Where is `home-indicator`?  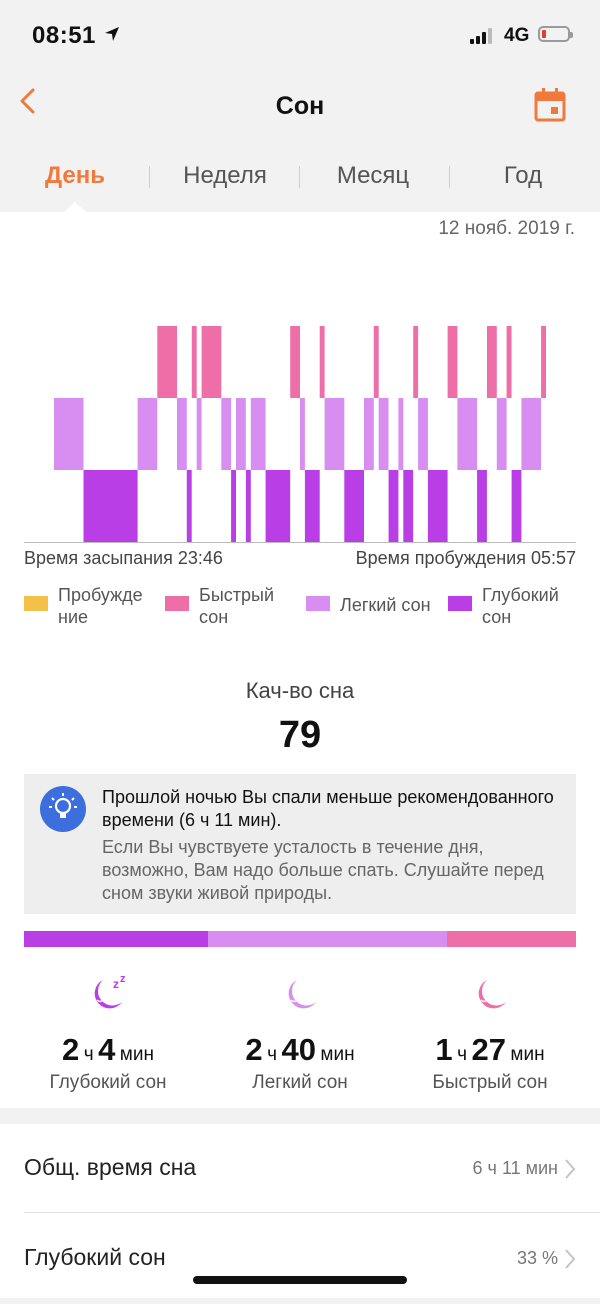 home-indicator is located at coordinates (300, 1280).